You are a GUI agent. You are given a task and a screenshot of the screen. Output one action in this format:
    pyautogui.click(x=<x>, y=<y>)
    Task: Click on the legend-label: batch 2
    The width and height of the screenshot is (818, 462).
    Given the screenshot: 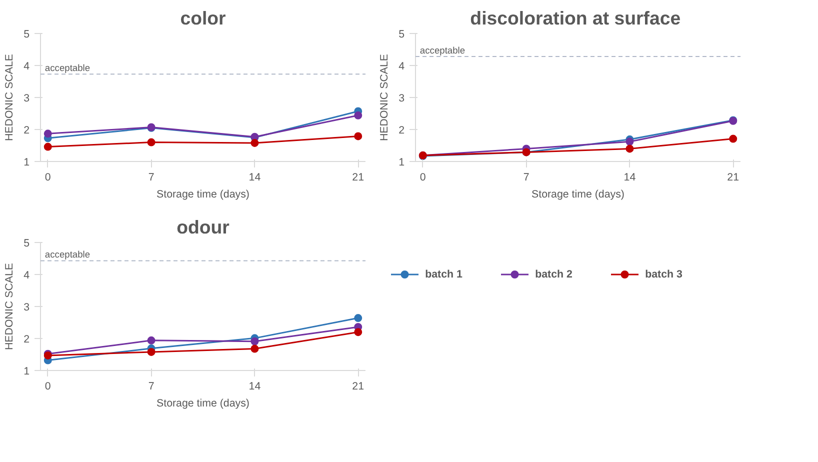 What is the action you would take?
    pyautogui.click(x=553, y=274)
    